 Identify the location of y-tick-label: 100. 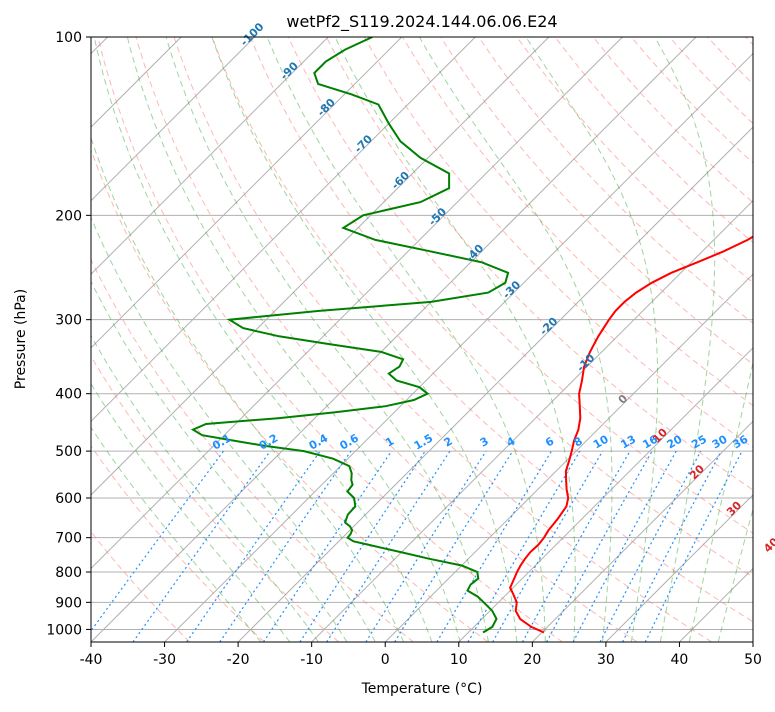
(68, 38).